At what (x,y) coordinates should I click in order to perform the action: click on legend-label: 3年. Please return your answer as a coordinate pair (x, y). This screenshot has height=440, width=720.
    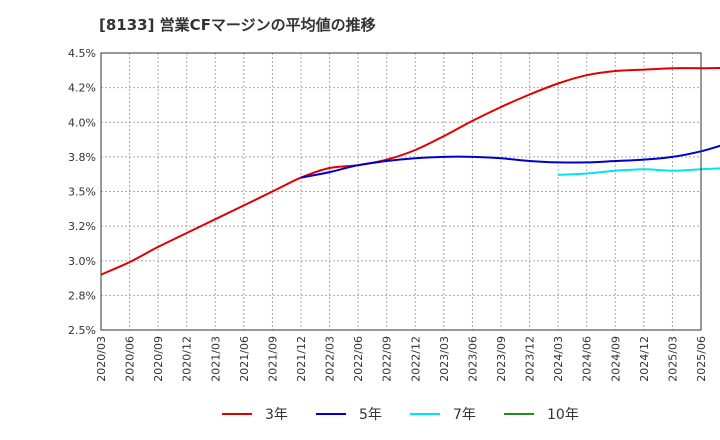
    Looking at the image, I should click on (276, 415).